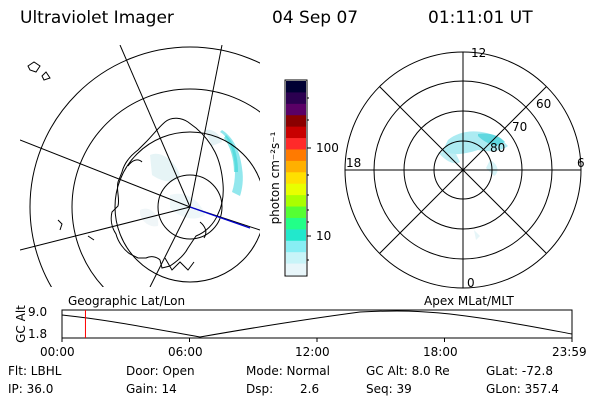 The width and height of the screenshot is (600, 400). I want to click on aurora-emission-right, so click(473, 185).